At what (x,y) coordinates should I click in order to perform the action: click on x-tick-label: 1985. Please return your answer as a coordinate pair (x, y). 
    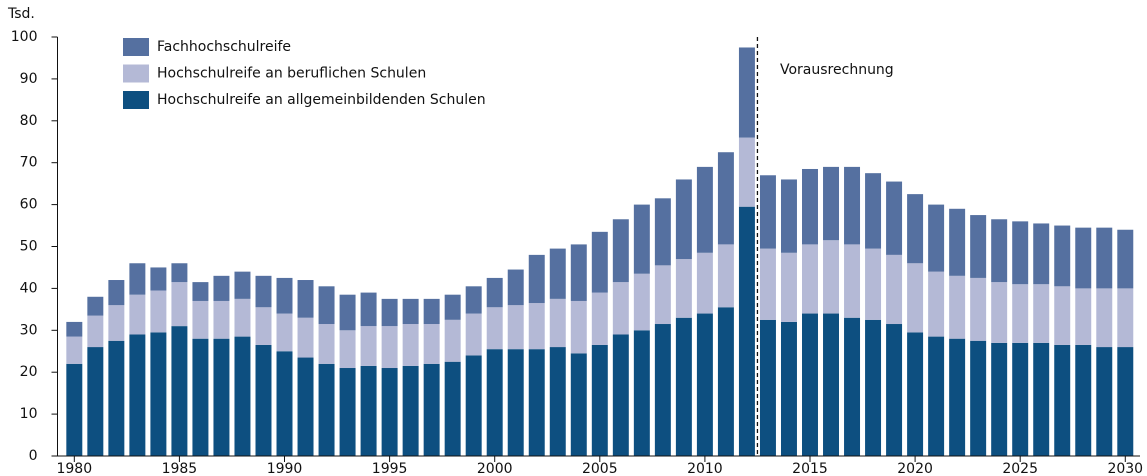
    Looking at the image, I should click on (180, 468).